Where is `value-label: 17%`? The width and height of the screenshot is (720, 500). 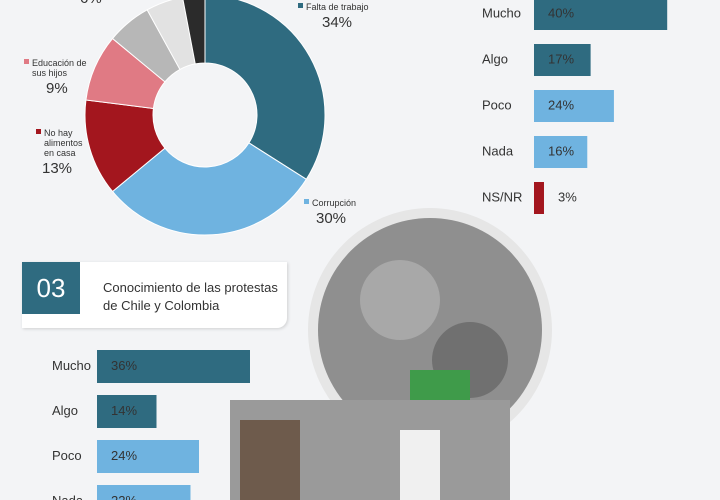
value-label: 17% is located at coordinates (561, 58).